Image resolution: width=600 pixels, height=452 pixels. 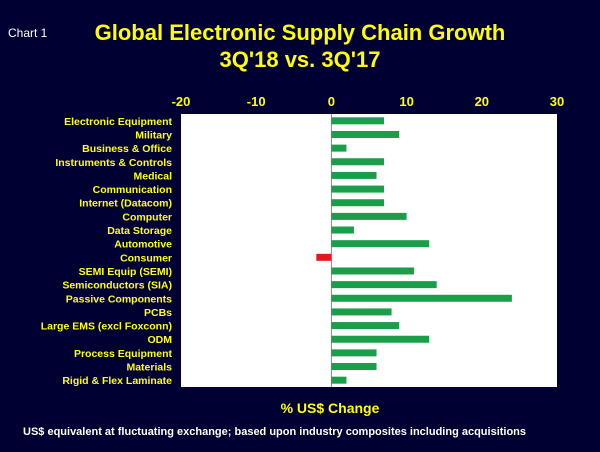 I want to click on category-label: Data Storage, so click(x=139, y=231).